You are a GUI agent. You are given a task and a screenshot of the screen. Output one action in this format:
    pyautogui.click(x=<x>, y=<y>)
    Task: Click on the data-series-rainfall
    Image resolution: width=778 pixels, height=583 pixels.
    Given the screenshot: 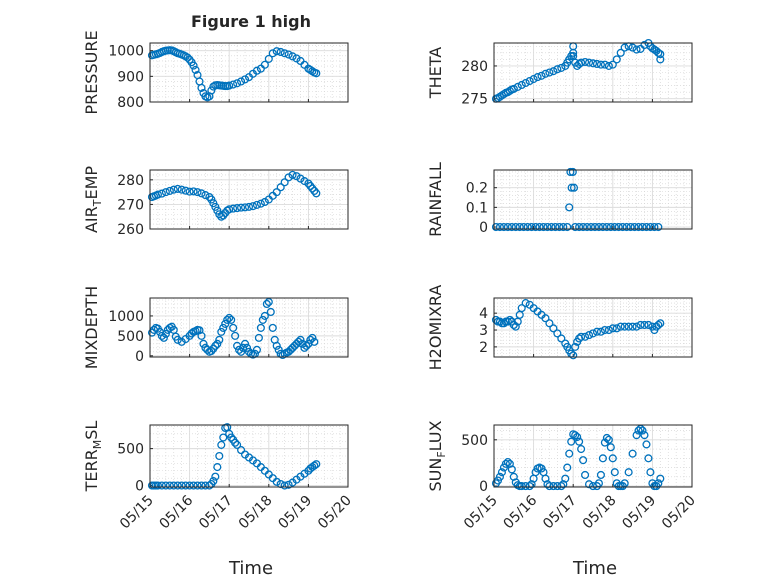 What is the action you would take?
    pyautogui.click(x=577, y=199)
    